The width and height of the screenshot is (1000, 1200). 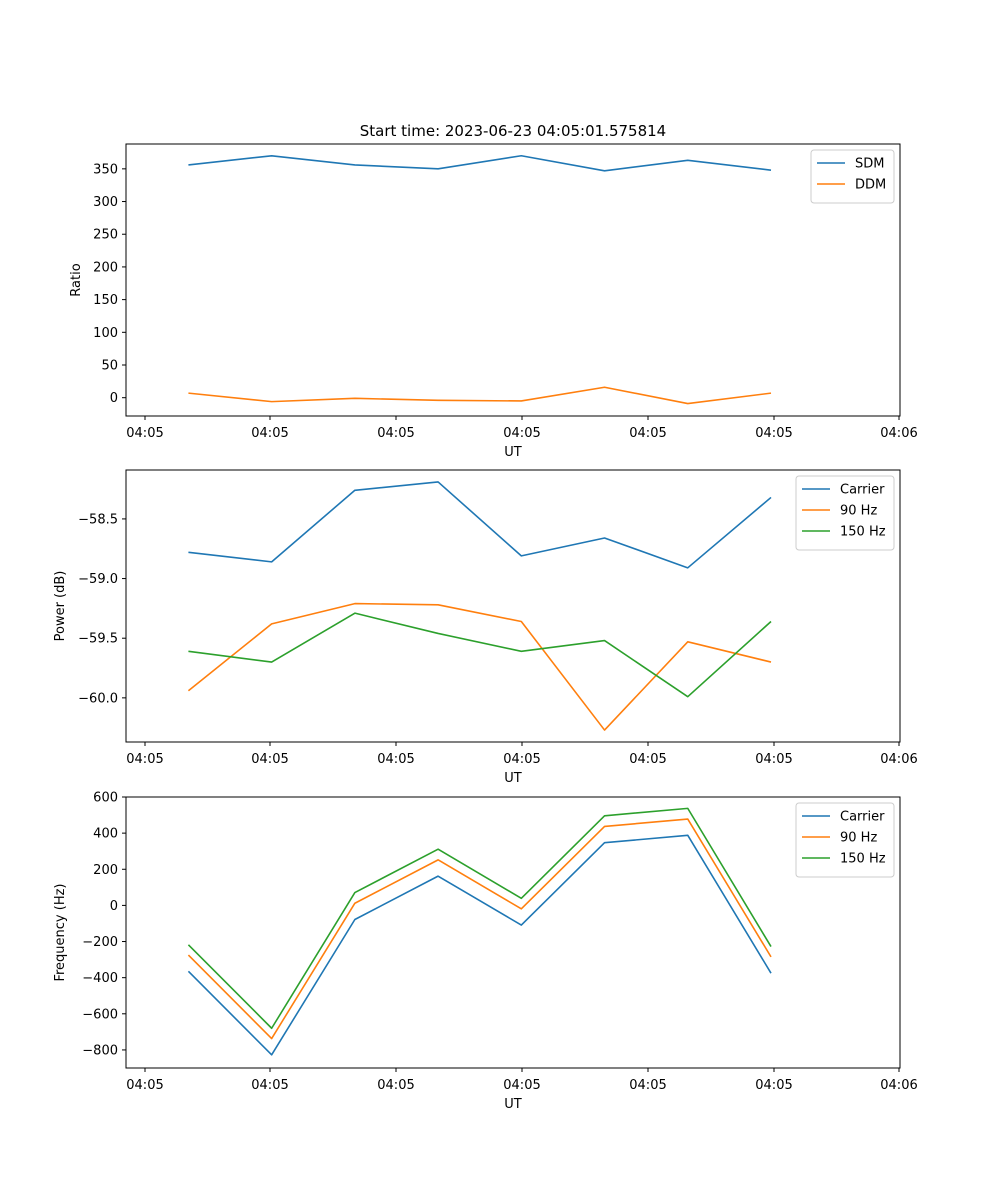 I want to click on y-tick-label: 100, so click(x=105, y=333).